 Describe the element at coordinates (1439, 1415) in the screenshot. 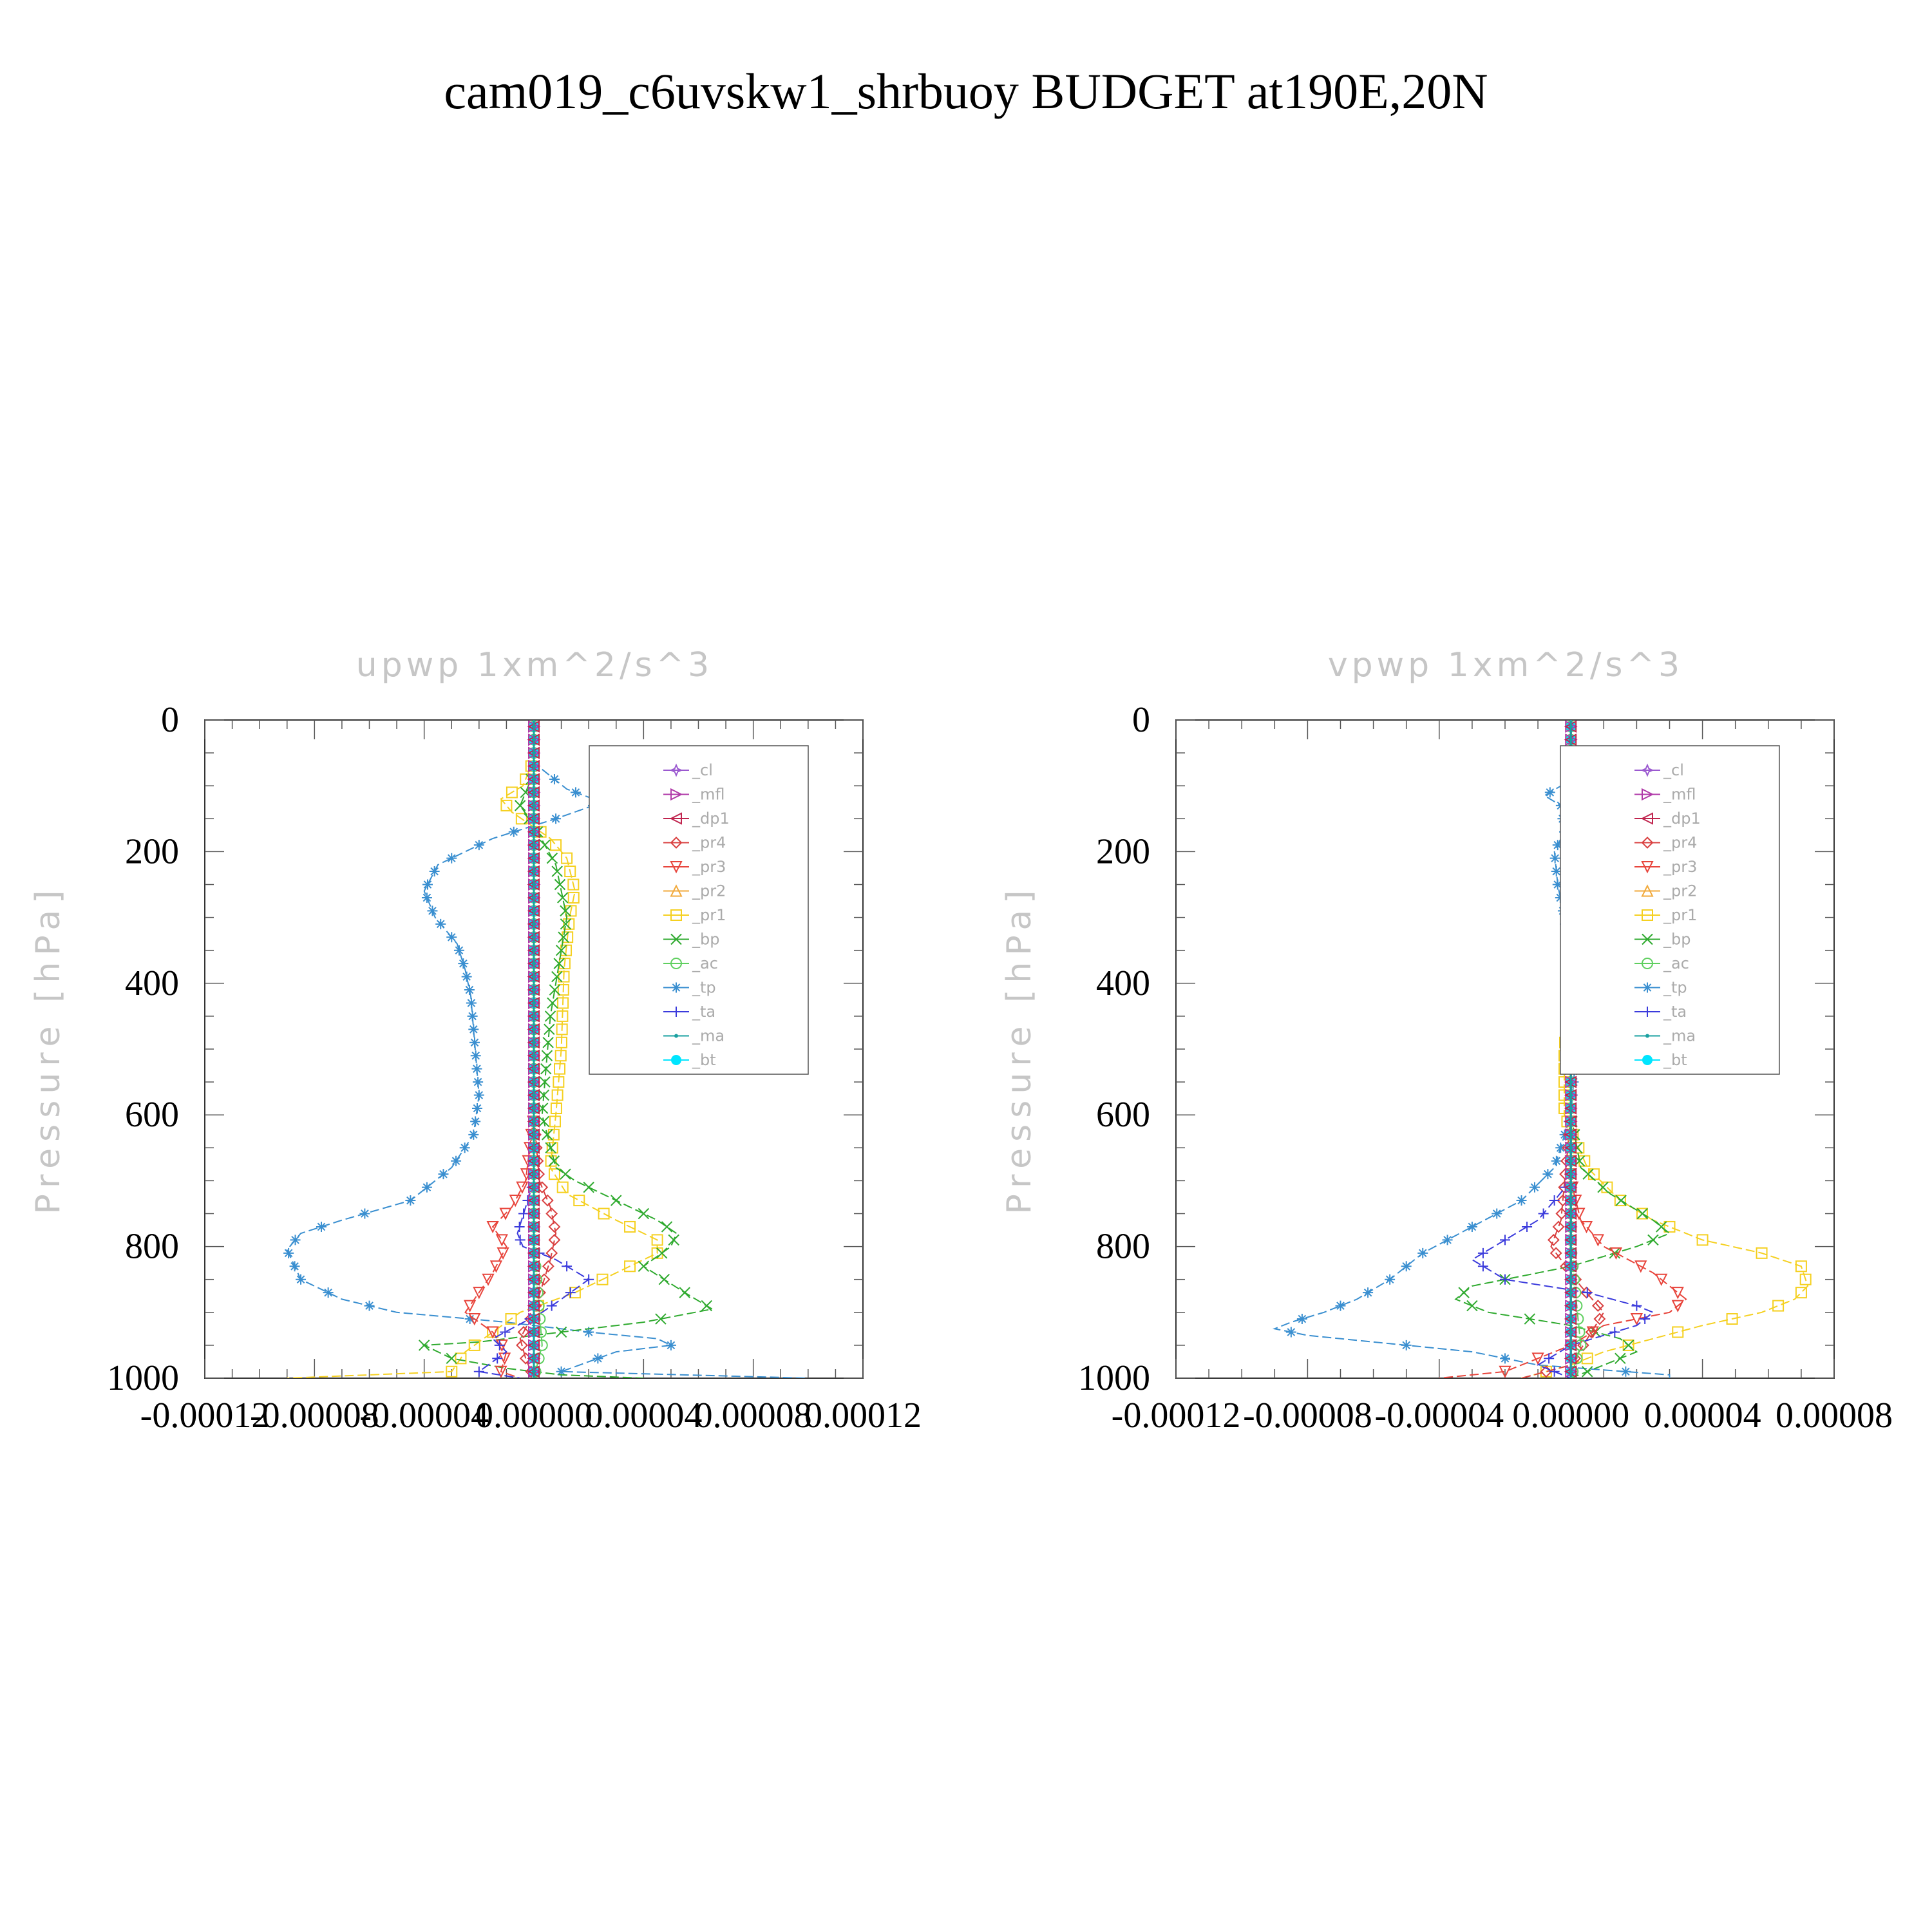

I see `x-tick-label: -0.00004` at that location.